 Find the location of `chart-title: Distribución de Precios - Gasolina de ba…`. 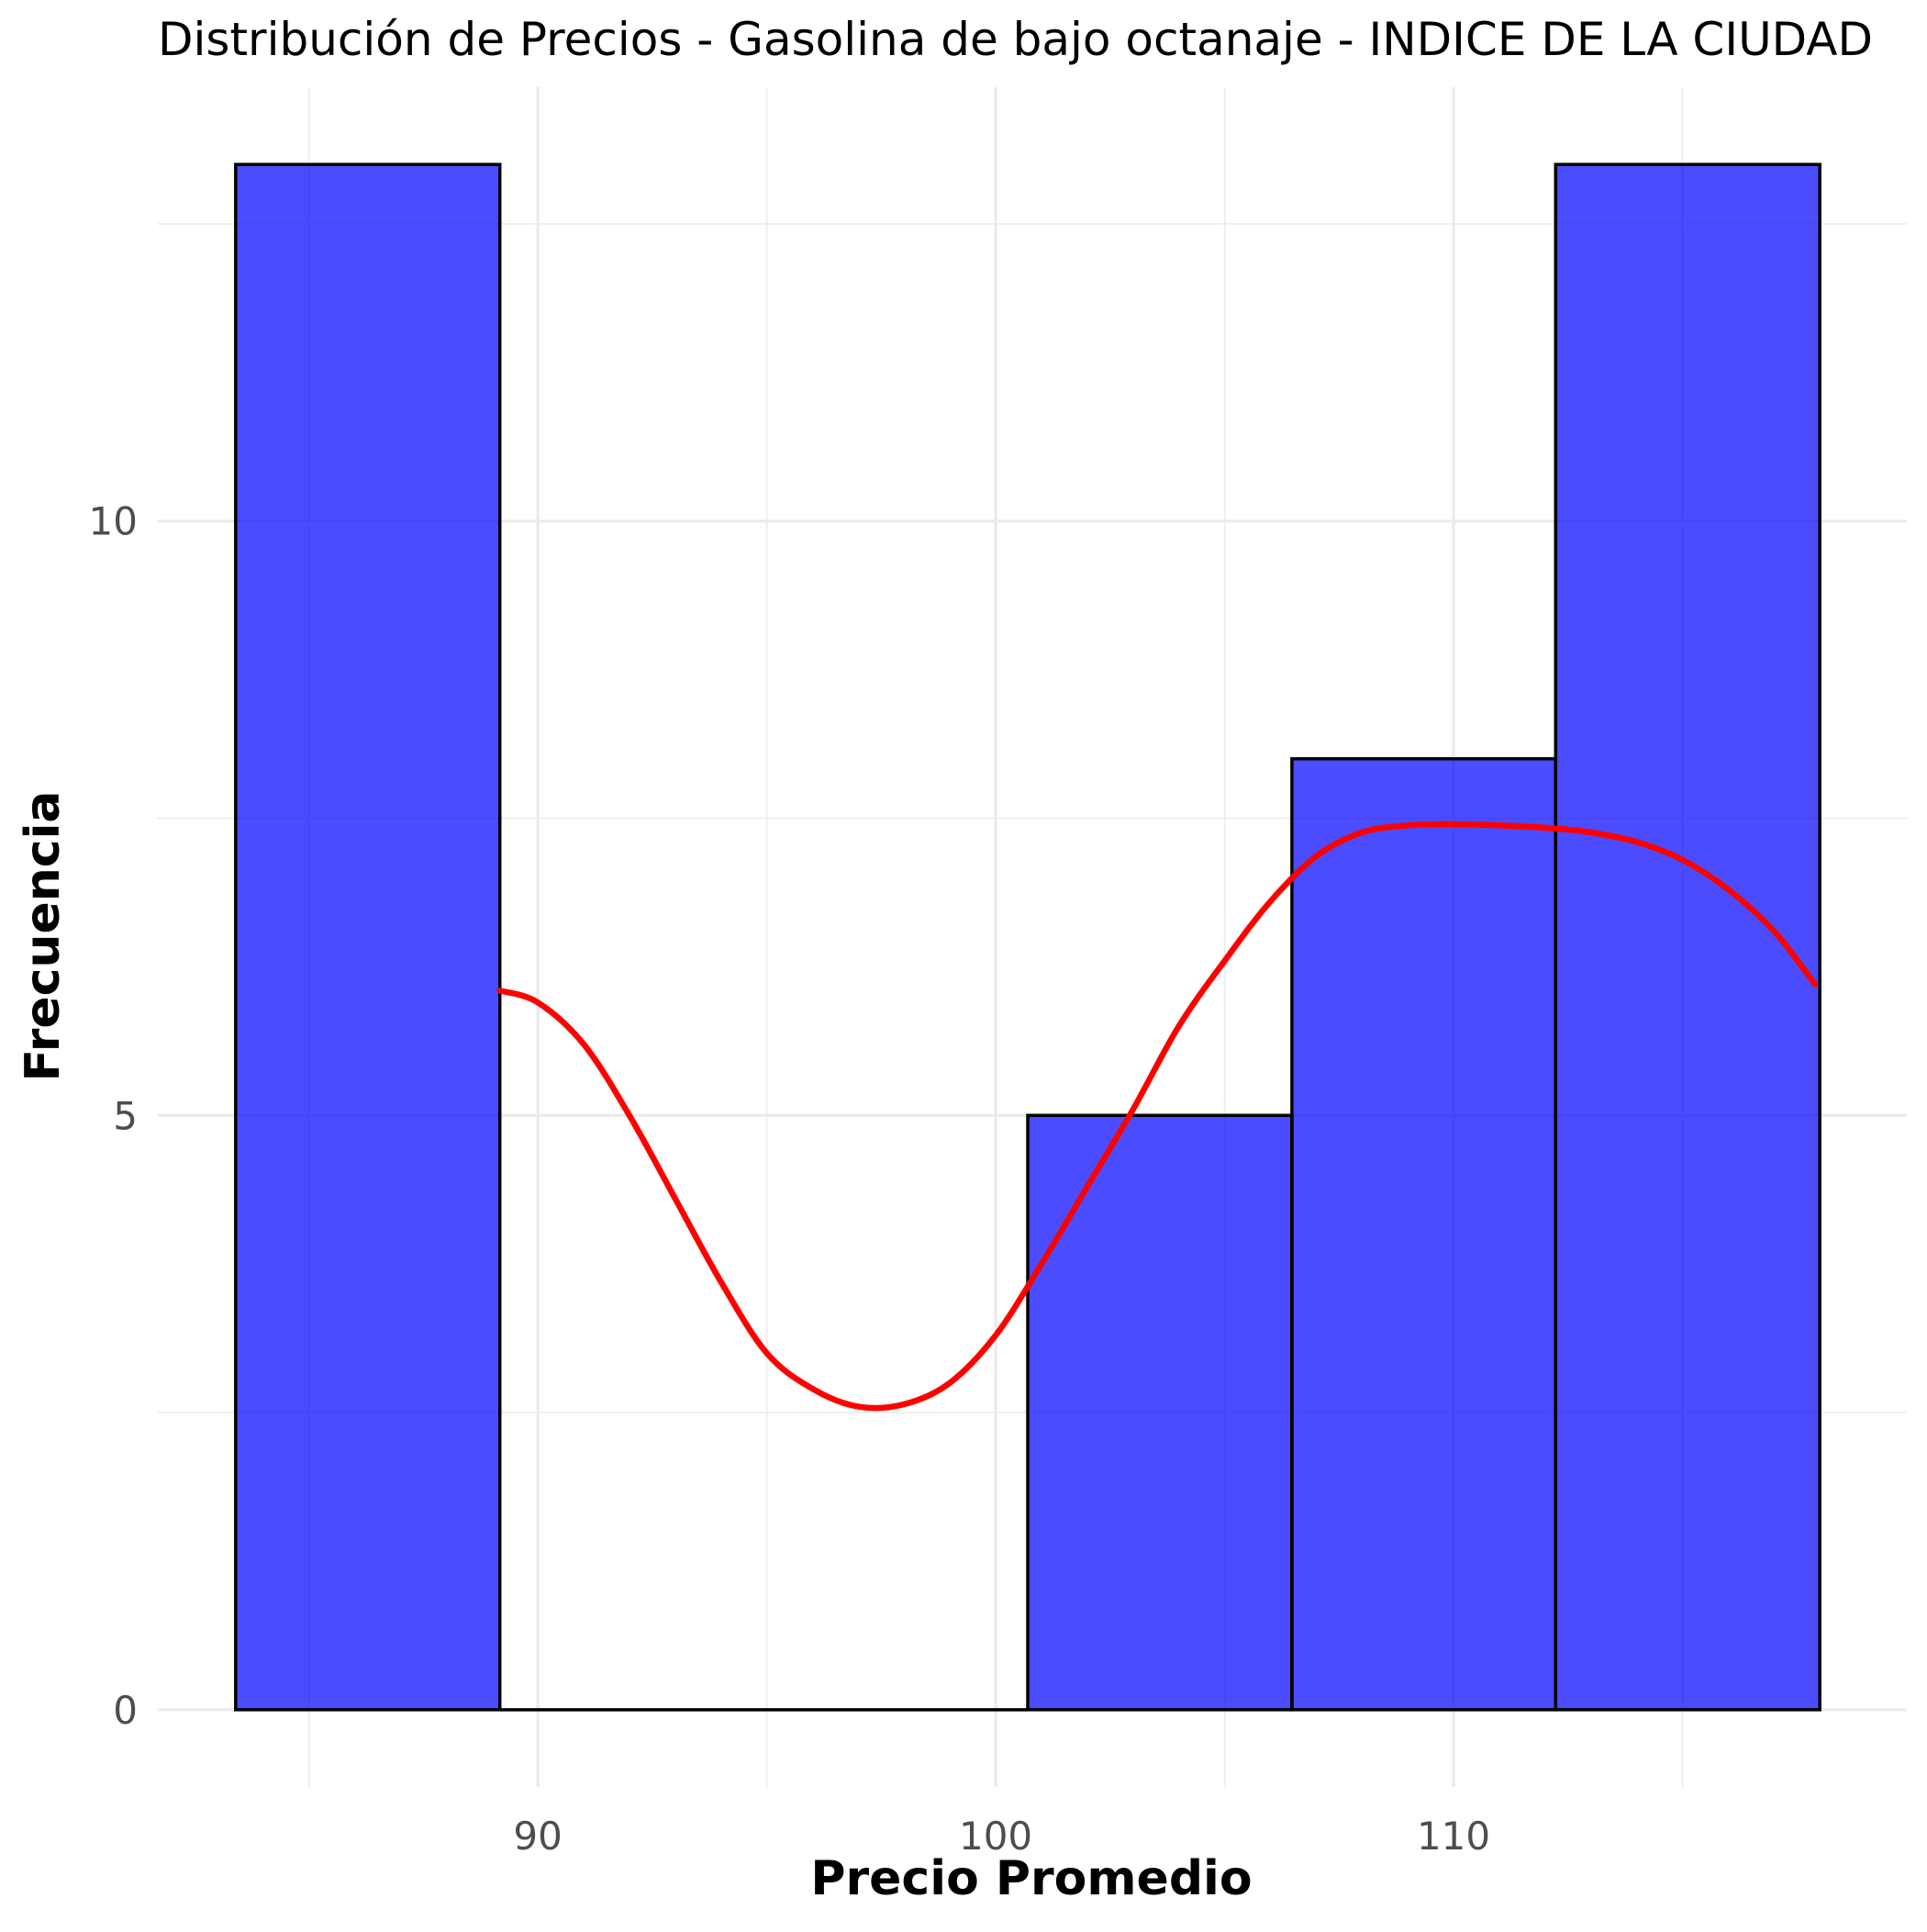

chart-title: Distribución de Precios - Gasolina de ba… is located at coordinates (1016, 39).